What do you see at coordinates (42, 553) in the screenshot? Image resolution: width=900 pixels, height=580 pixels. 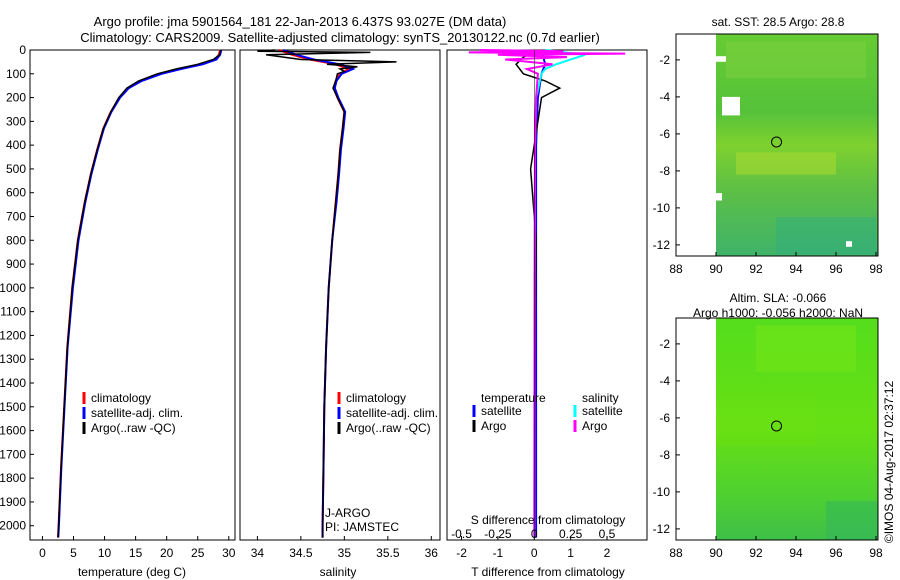 I see `temperature-xtick-label-0: 0` at bounding box center [42, 553].